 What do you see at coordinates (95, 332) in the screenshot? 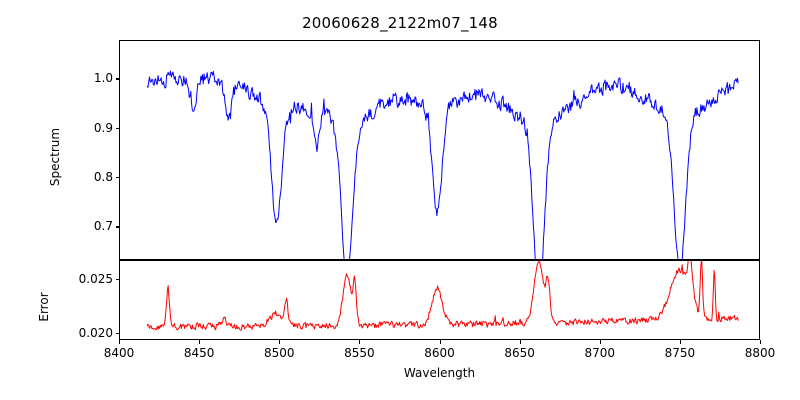
I see `error-ytick-label: 0.020` at bounding box center [95, 332].